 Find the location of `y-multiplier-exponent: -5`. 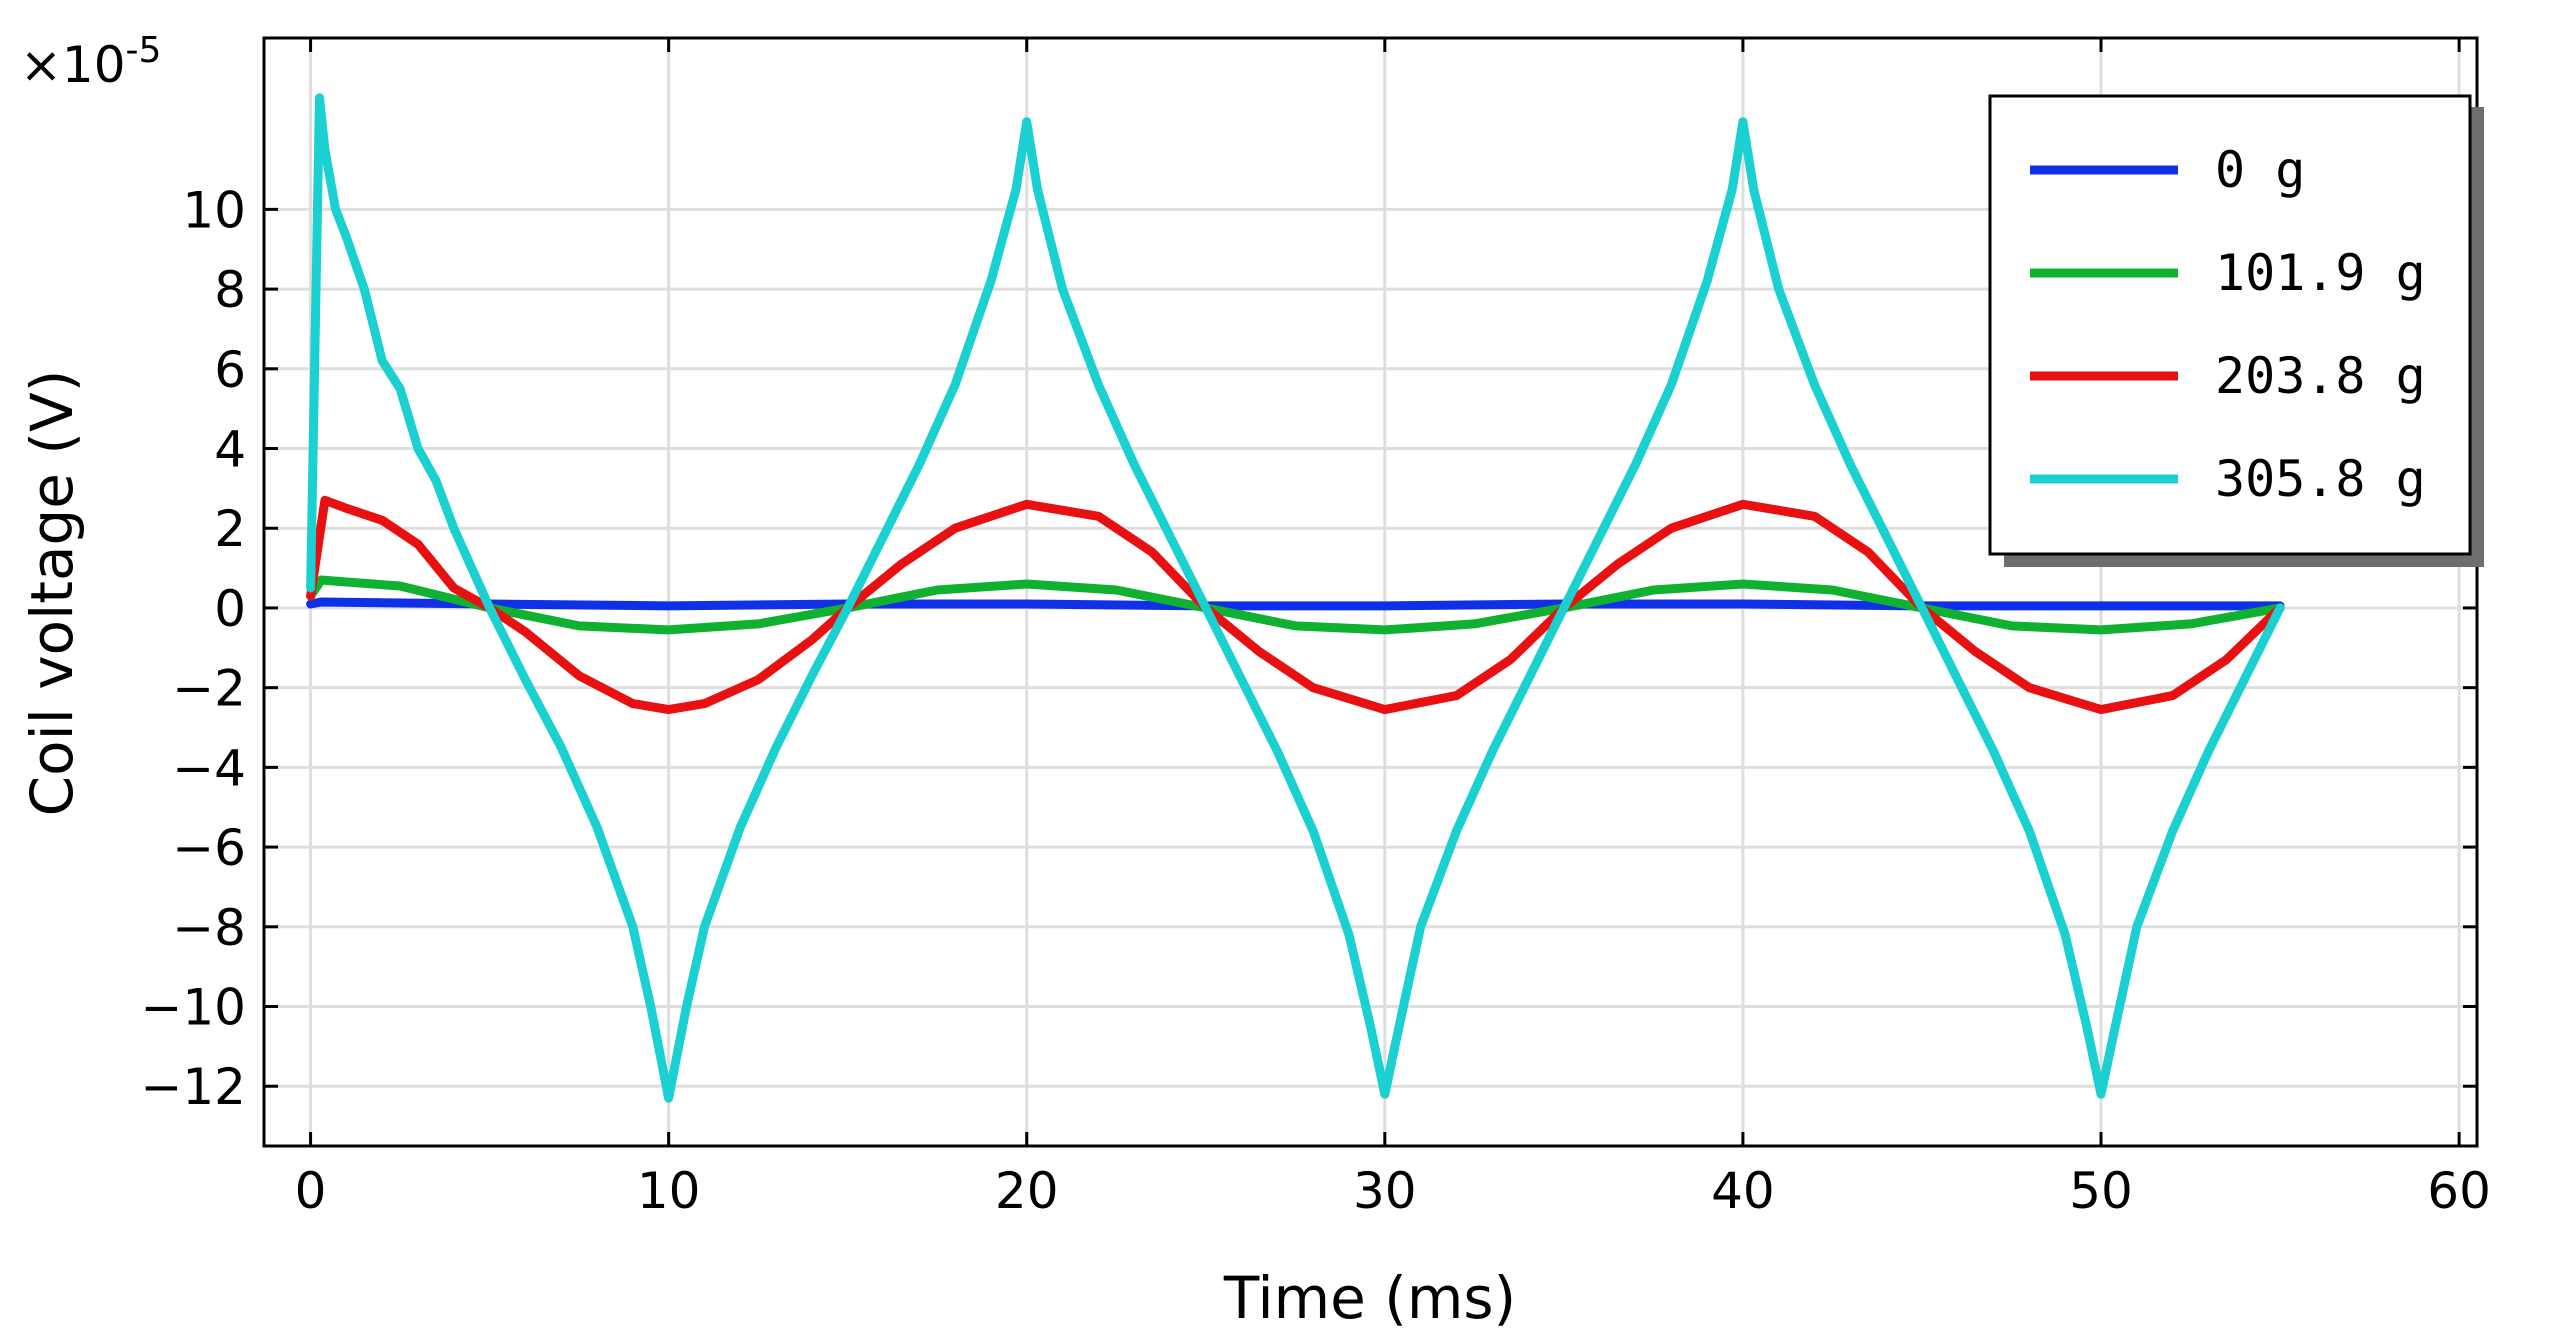

y-multiplier-exponent: -5 is located at coordinates (144, 50).